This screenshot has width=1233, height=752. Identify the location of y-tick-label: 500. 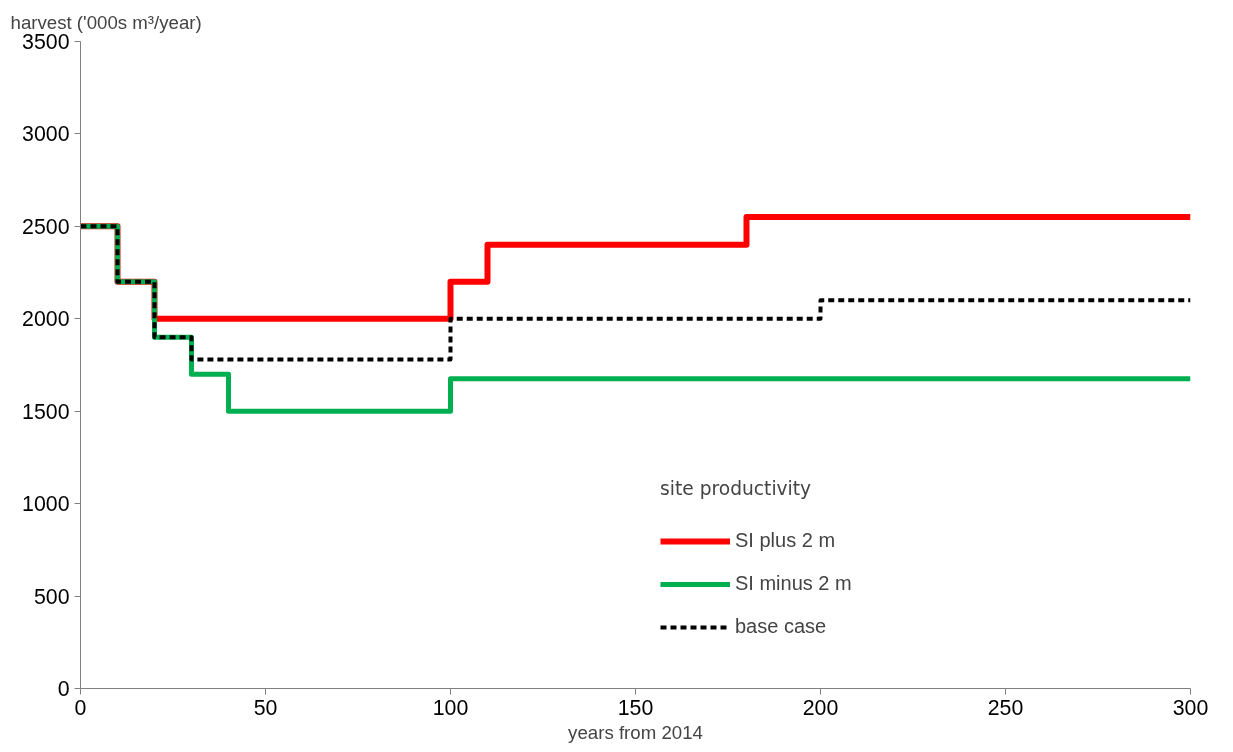
(51, 596).